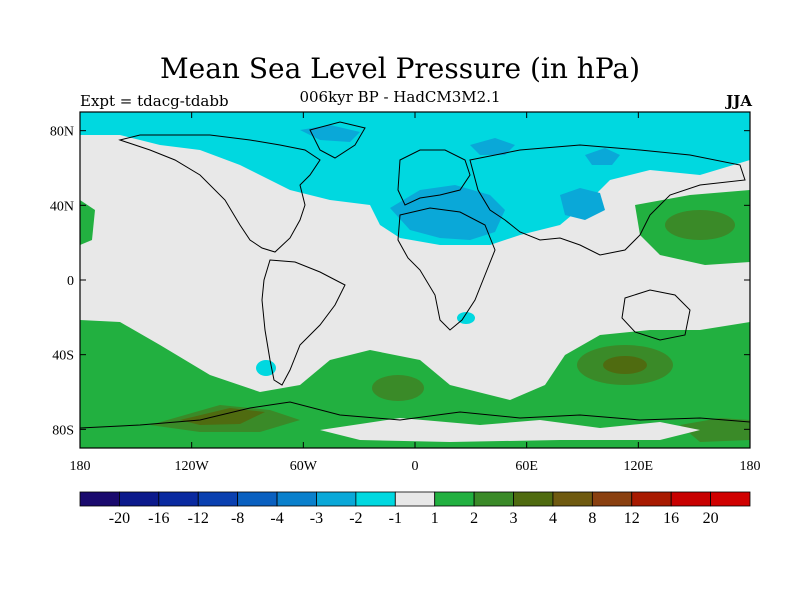  What do you see at coordinates (400, 97) in the screenshot?
I see `chart-subtitle: 006kyr BP - HadCM3M2.1` at bounding box center [400, 97].